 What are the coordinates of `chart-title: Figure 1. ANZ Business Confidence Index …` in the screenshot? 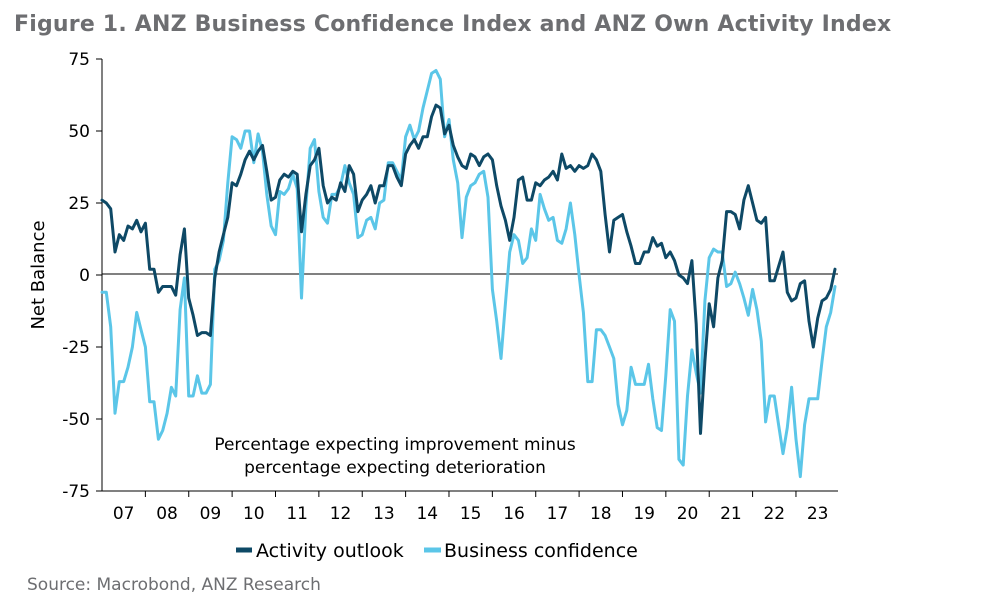 It's located at (453, 24).